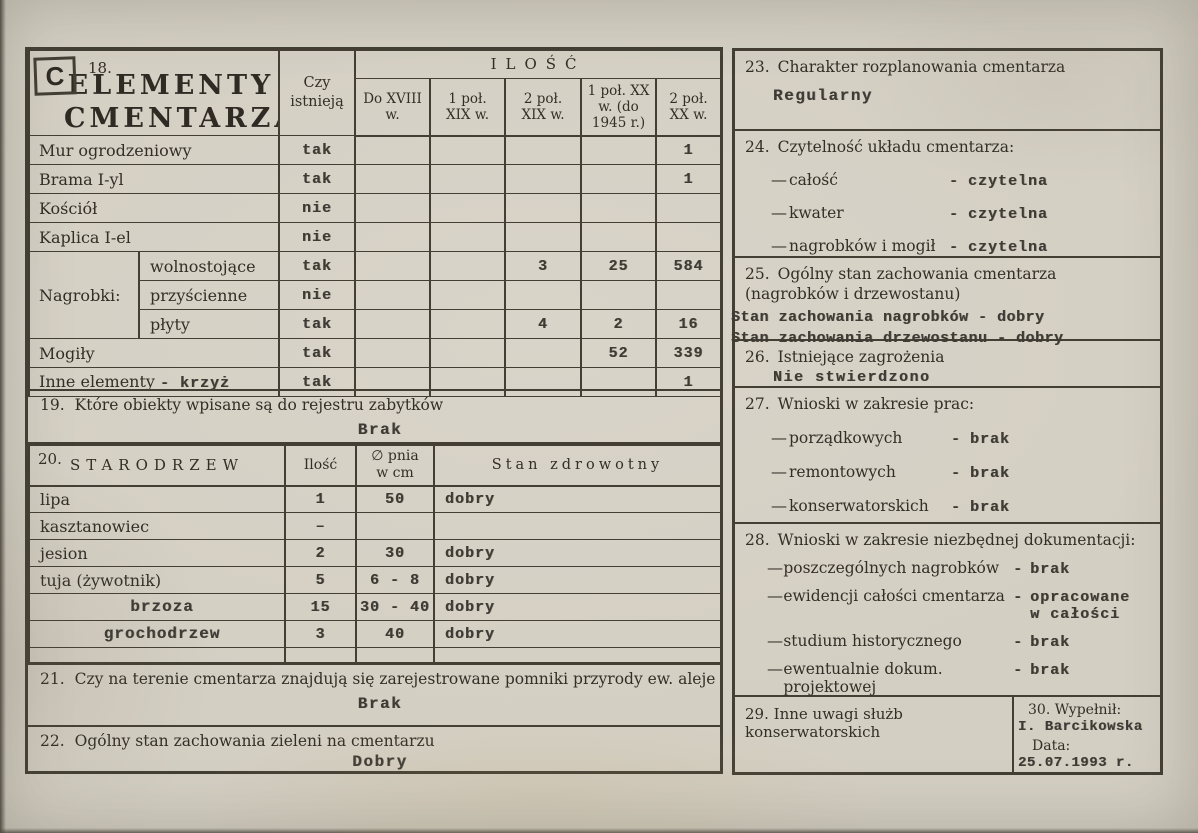 Image resolution: width=1198 pixels, height=833 pixels. What do you see at coordinates (375, 634) in the screenshot?
I see `table-row: grochodrzew 3 40 dobry` at bounding box center [375, 634].